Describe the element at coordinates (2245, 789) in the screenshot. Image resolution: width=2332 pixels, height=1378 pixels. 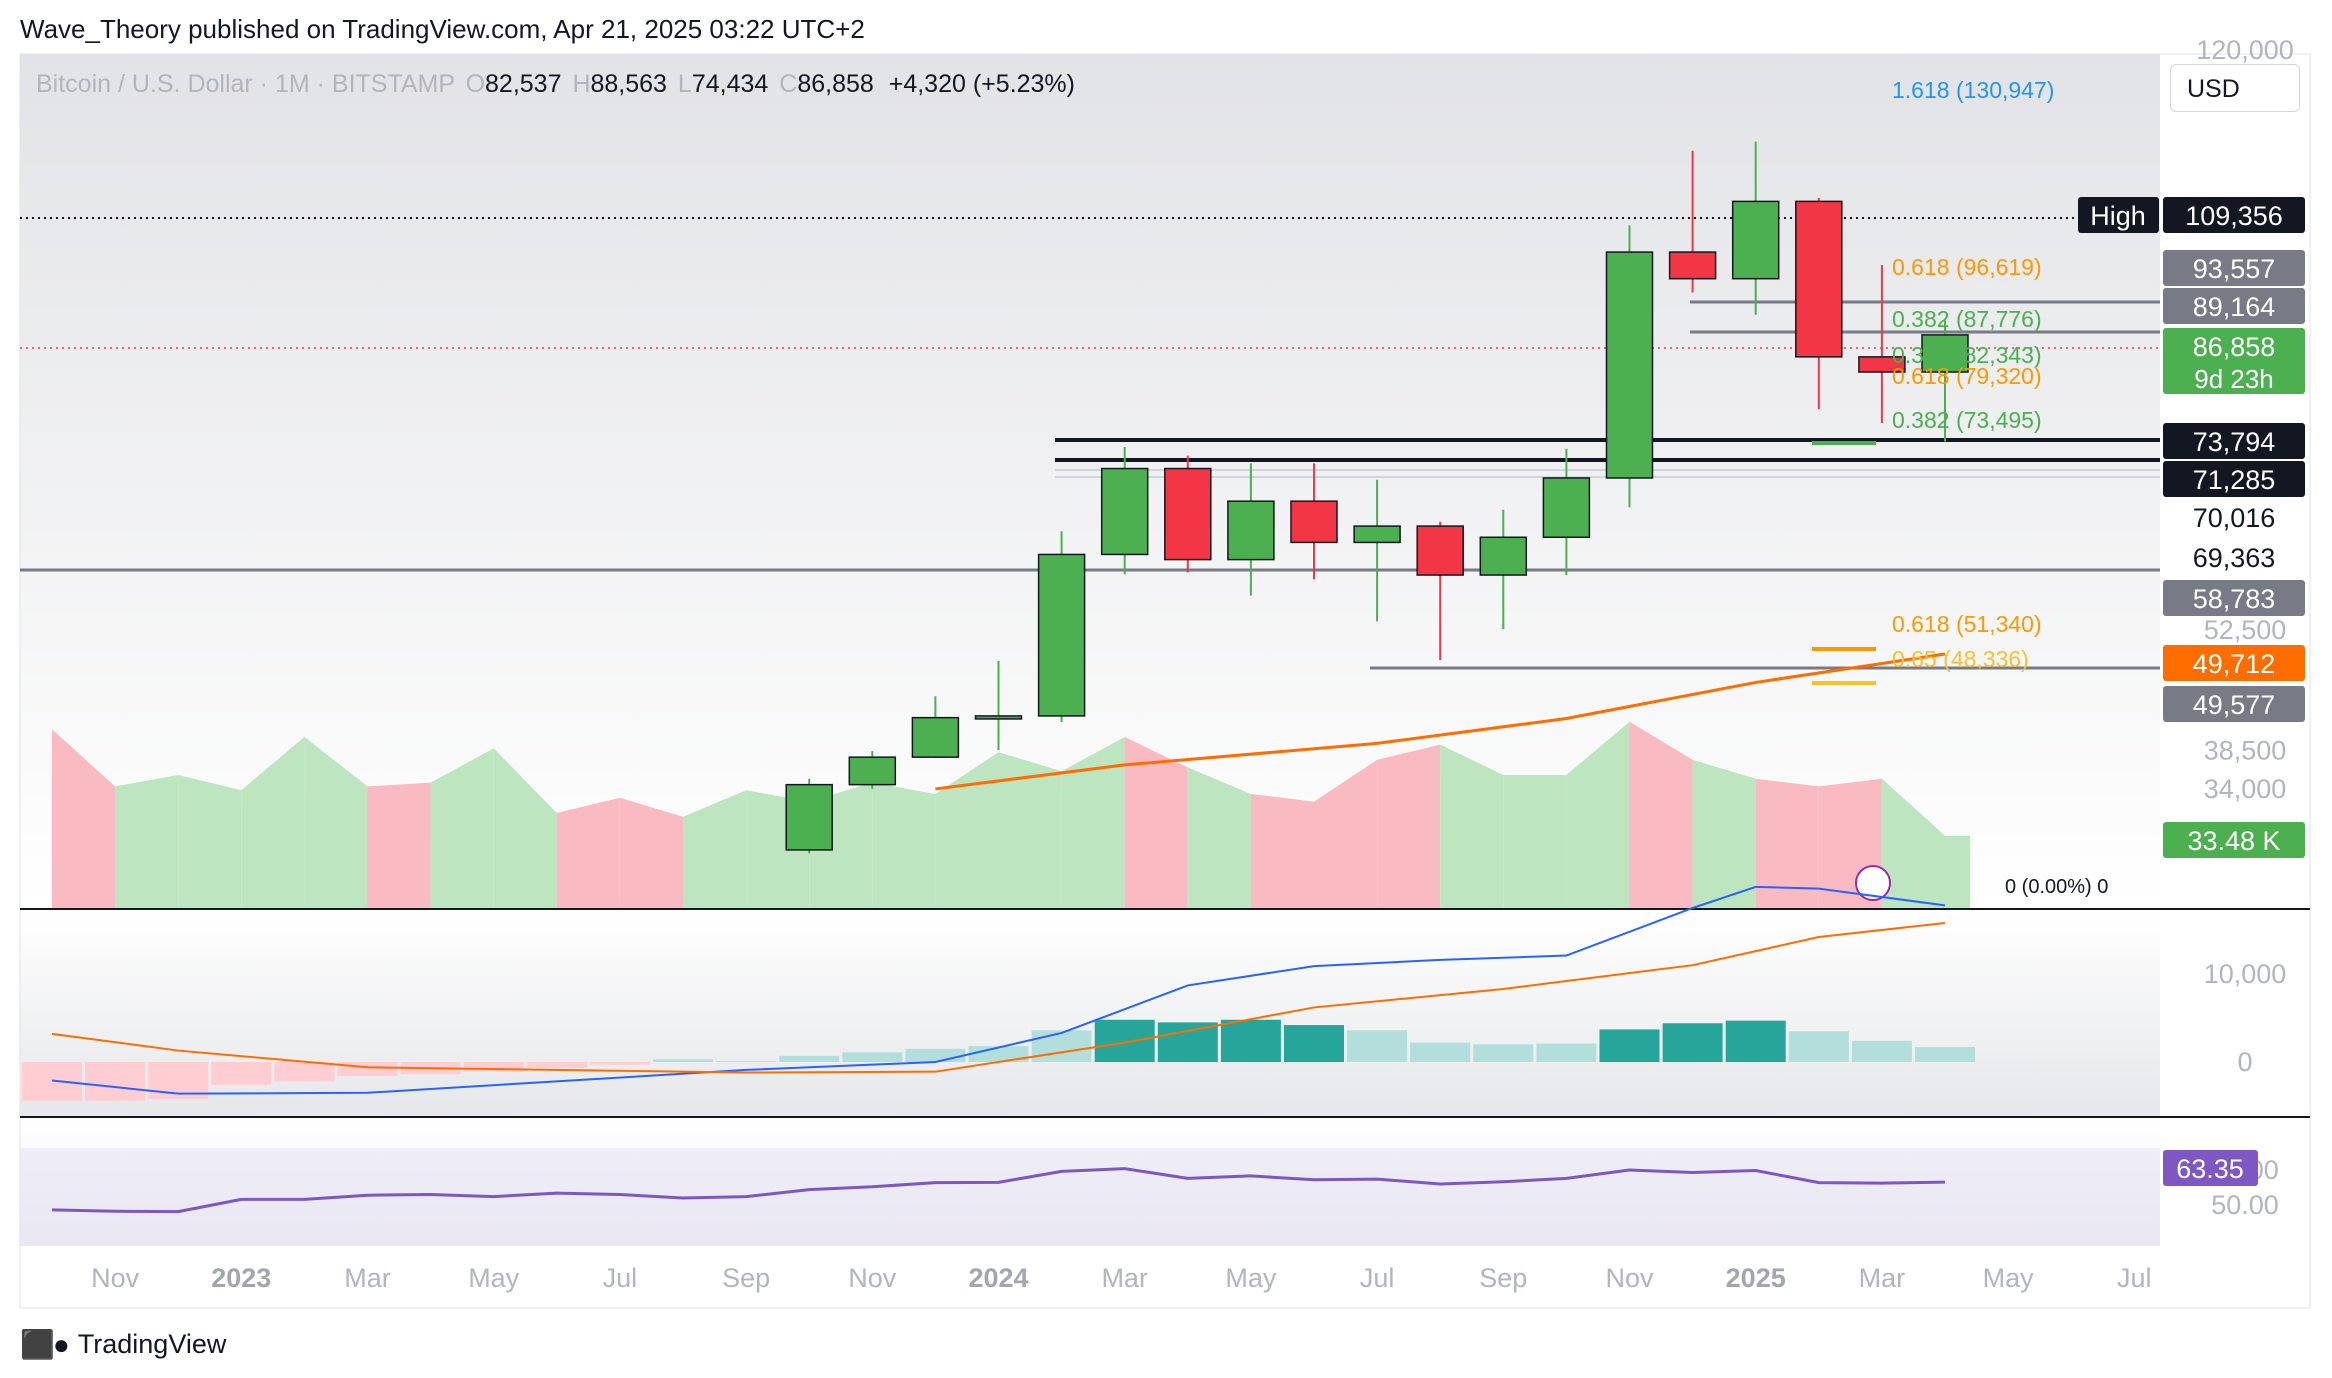
I see `price-axis-tick: 34,000` at that location.